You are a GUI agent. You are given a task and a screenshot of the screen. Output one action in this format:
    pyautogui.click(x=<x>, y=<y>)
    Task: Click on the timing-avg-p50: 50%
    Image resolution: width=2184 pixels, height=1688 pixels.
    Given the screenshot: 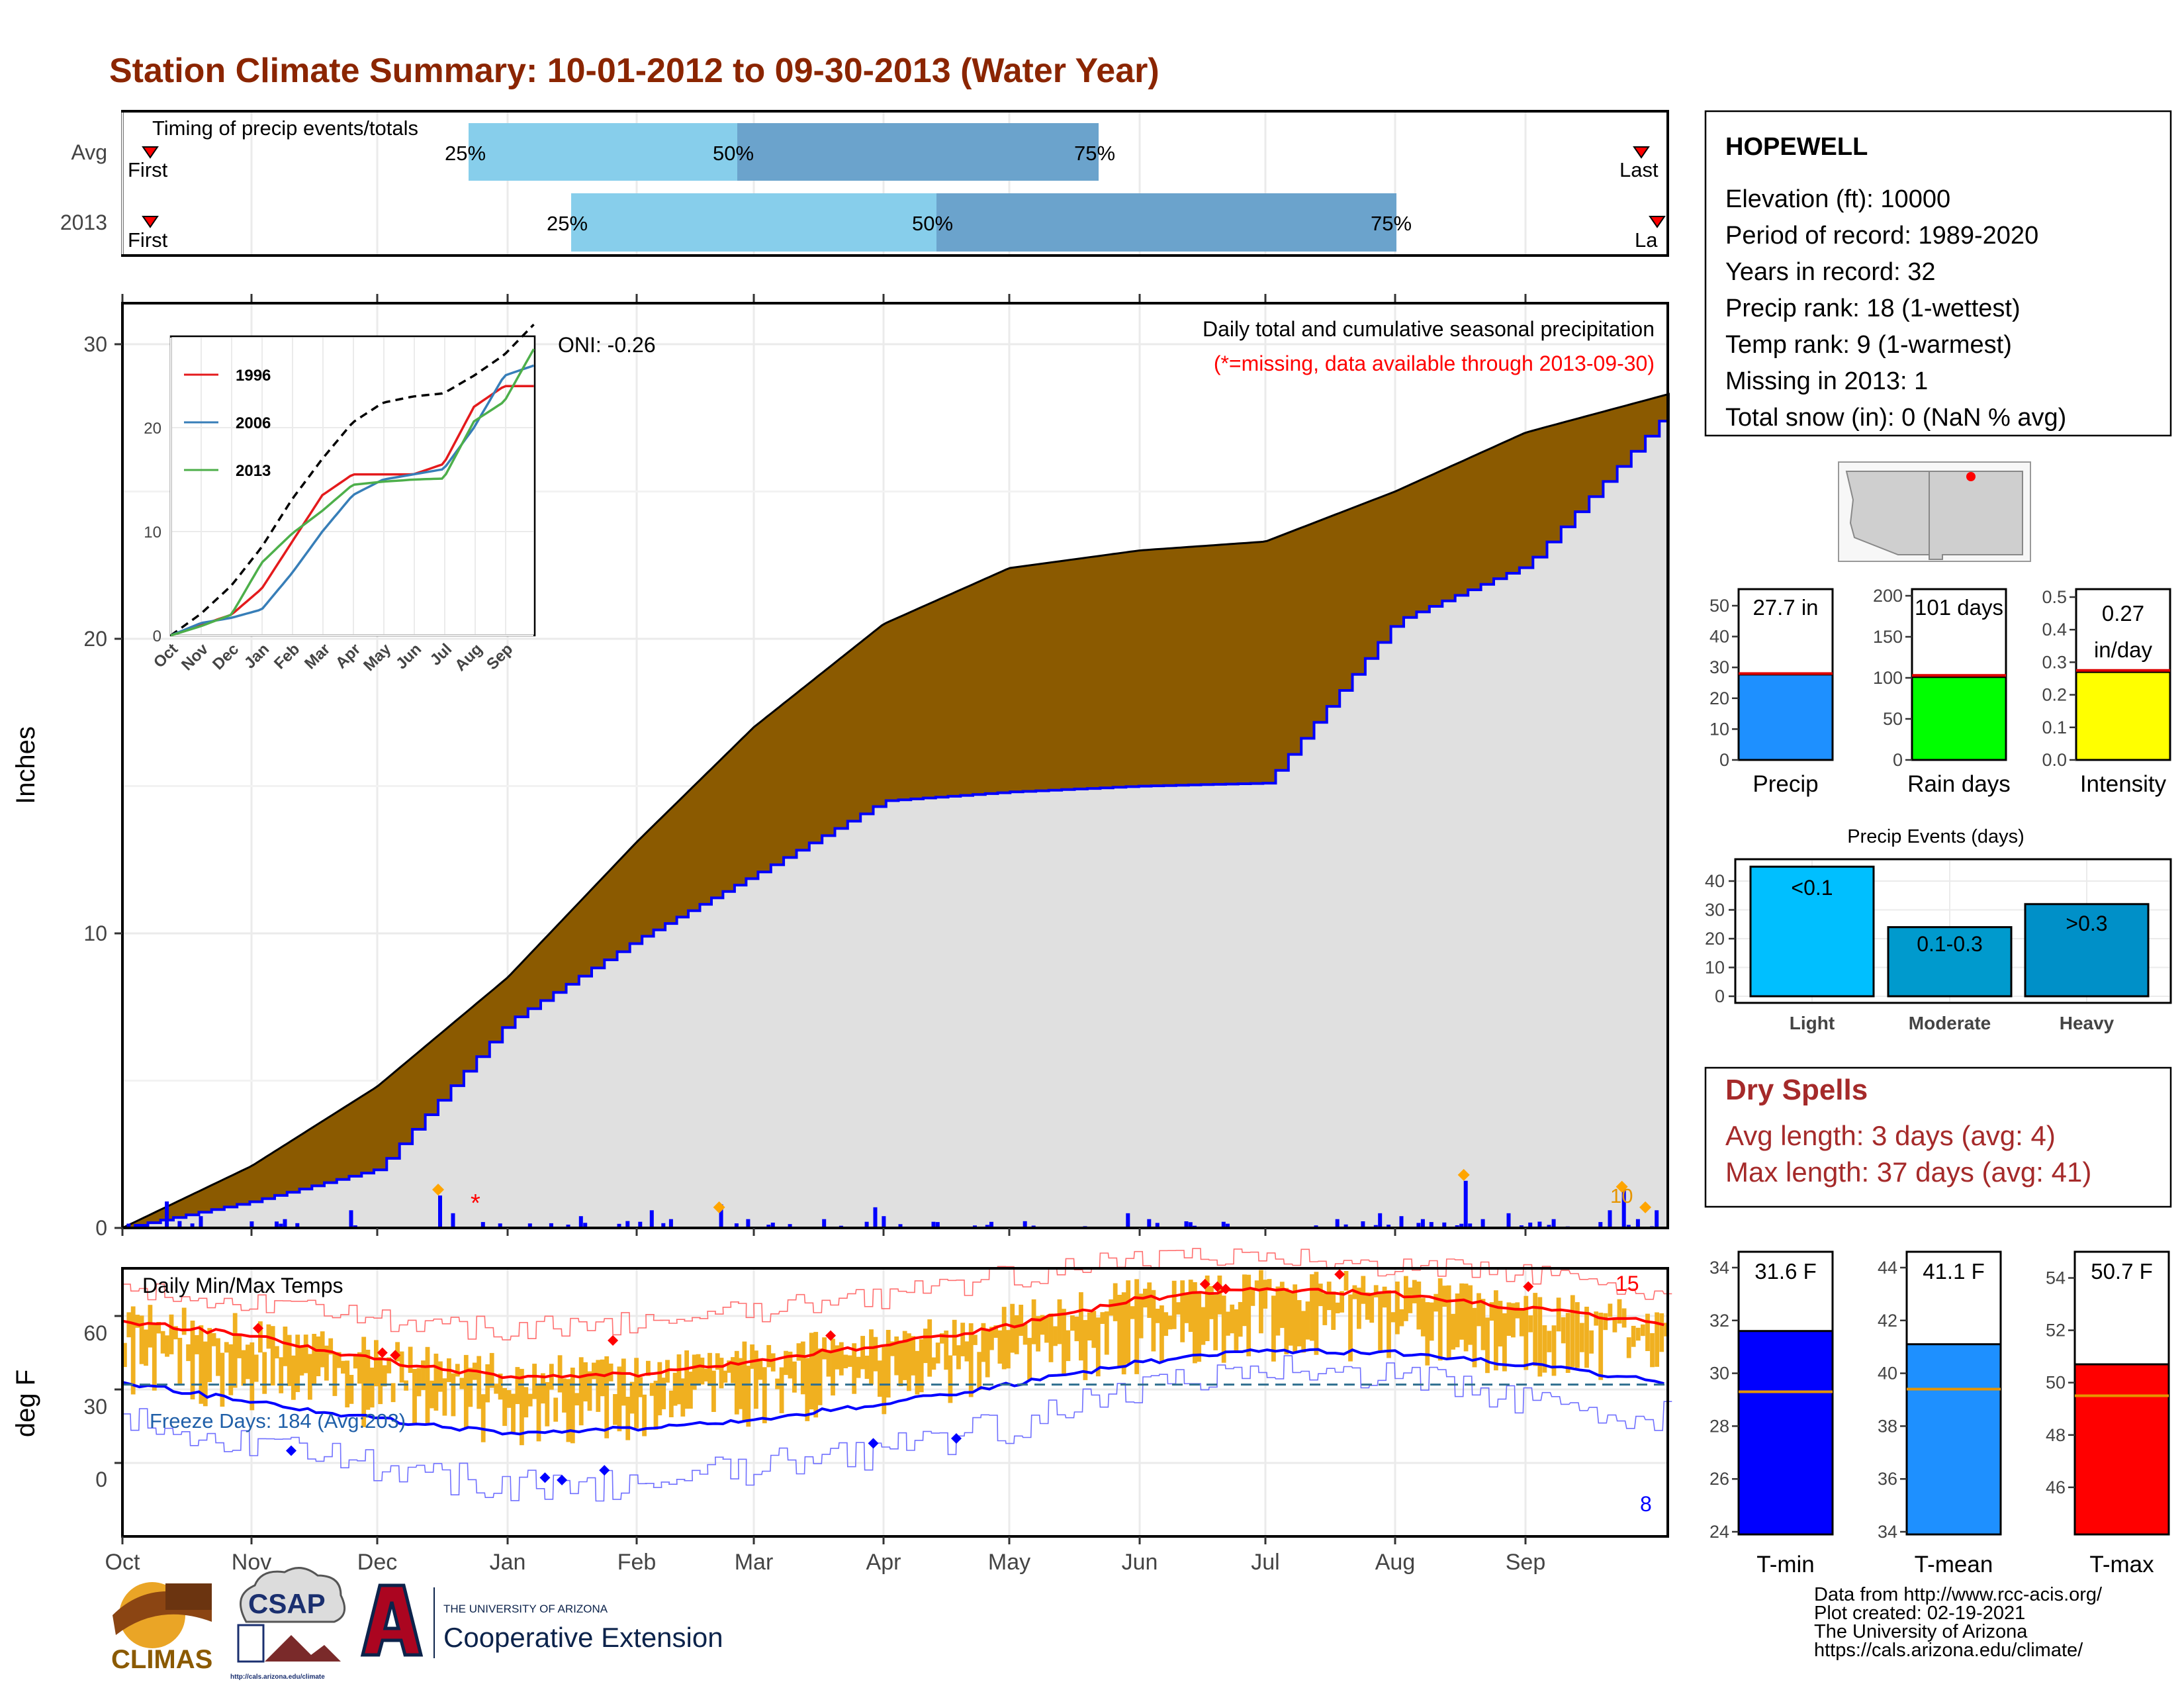 What is the action you would take?
    pyautogui.click(x=734, y=153)
    